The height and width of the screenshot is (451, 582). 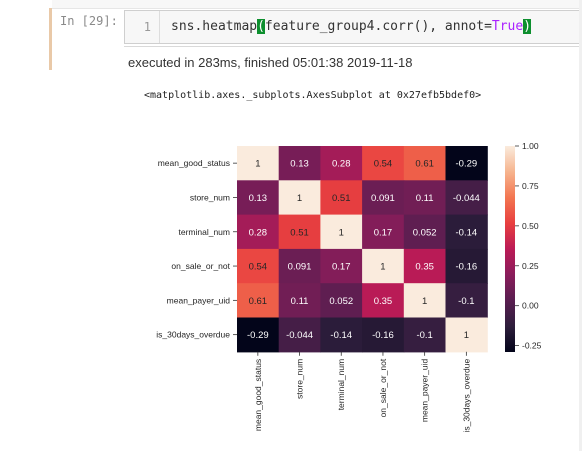 I want to click on line-number: 1, so click(x=147, y=27).